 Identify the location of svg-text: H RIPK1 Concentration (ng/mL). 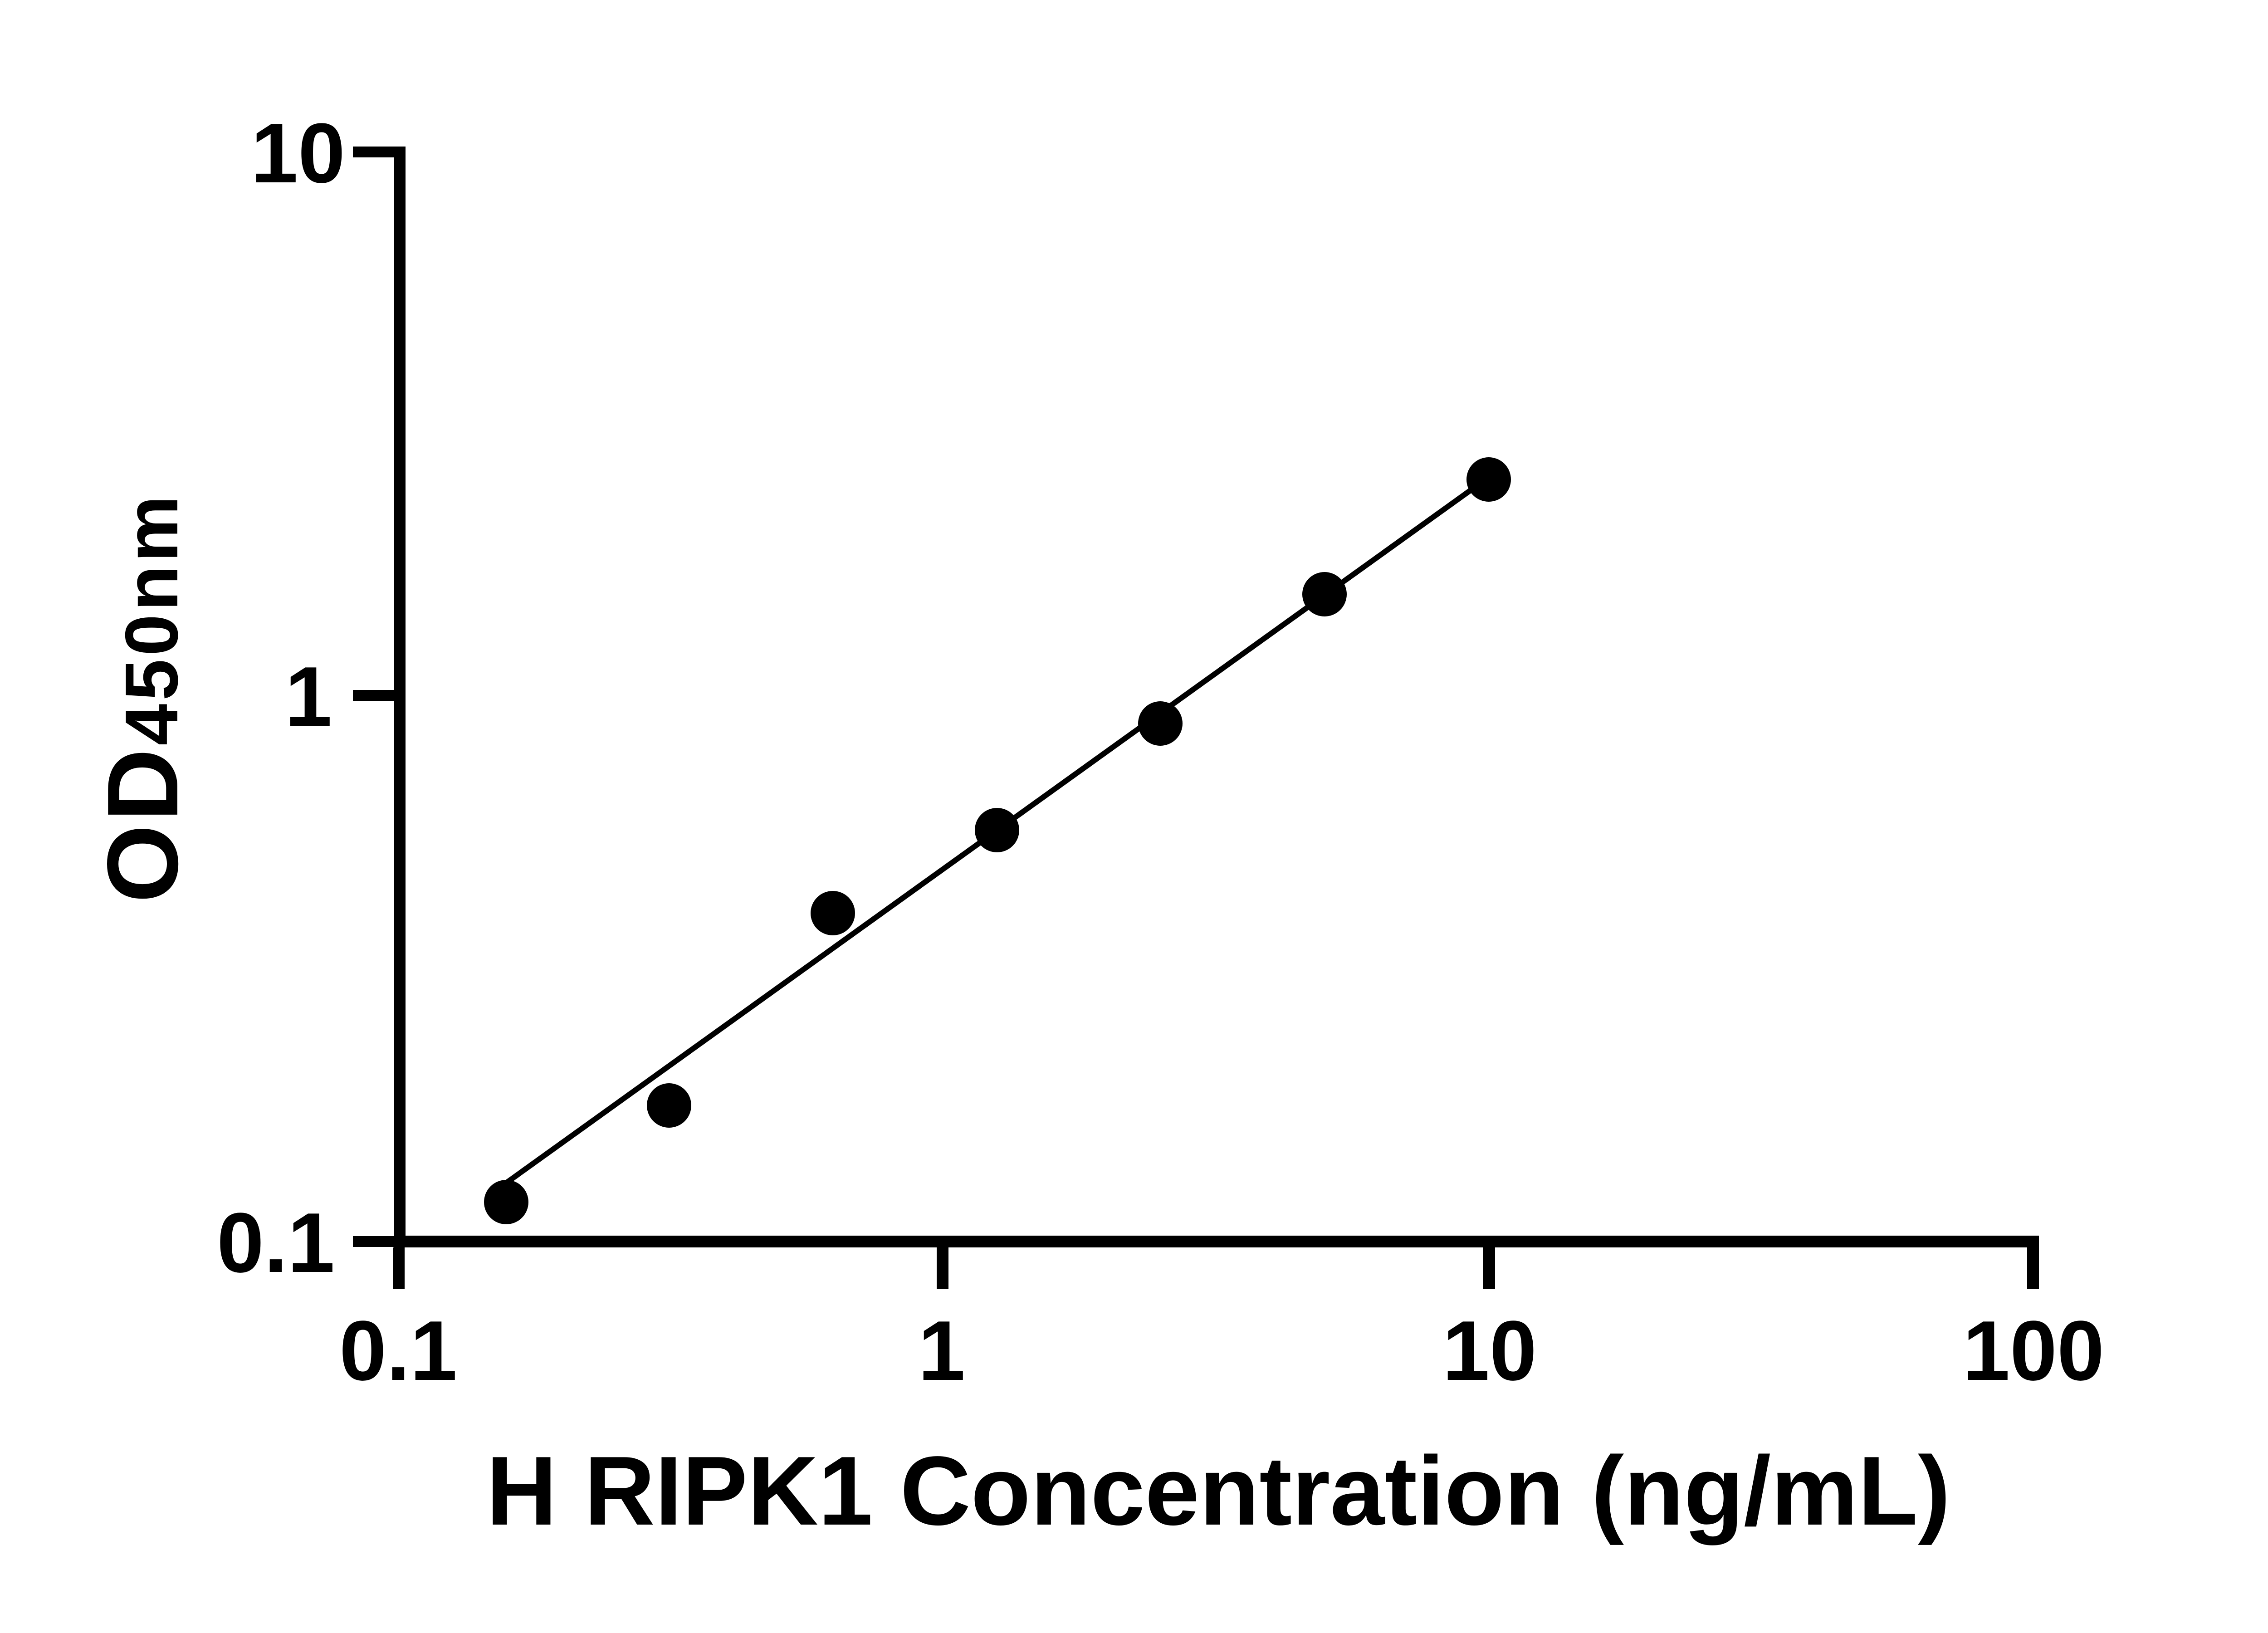
(1218, 1490).